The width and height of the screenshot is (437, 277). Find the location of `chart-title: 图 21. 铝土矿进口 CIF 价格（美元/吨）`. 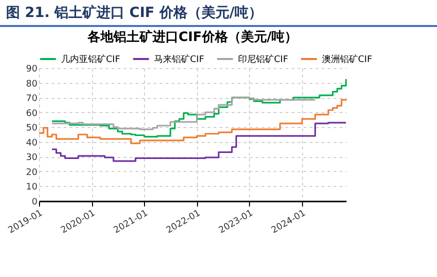

chart-title: 图 21. 铝土矿进口 CIF 价格（美元/吨） is located at coordinates (218, 13).